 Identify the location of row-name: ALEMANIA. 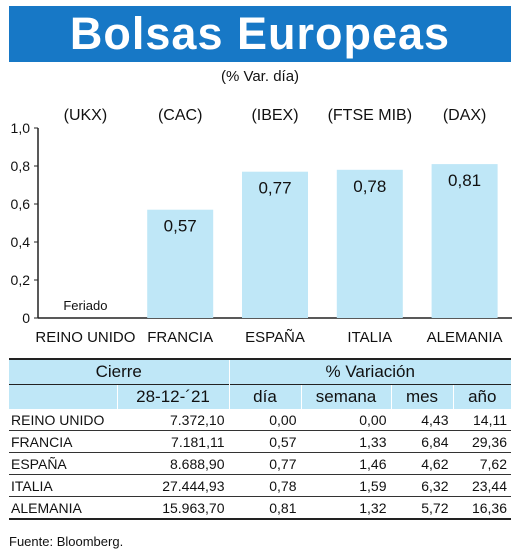
(63, 508).